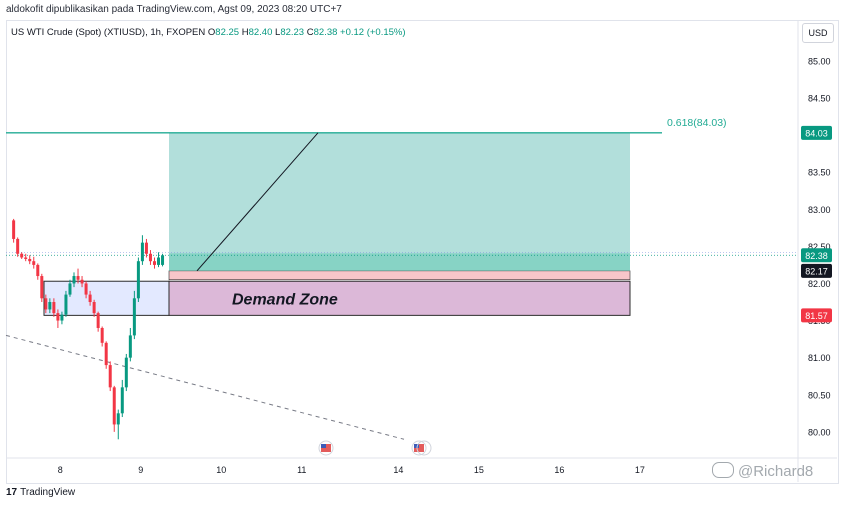 Image resolution: width=843 pixels, height=507 pixels. I want to click on x-tick-label: 15, so click(479, 470).